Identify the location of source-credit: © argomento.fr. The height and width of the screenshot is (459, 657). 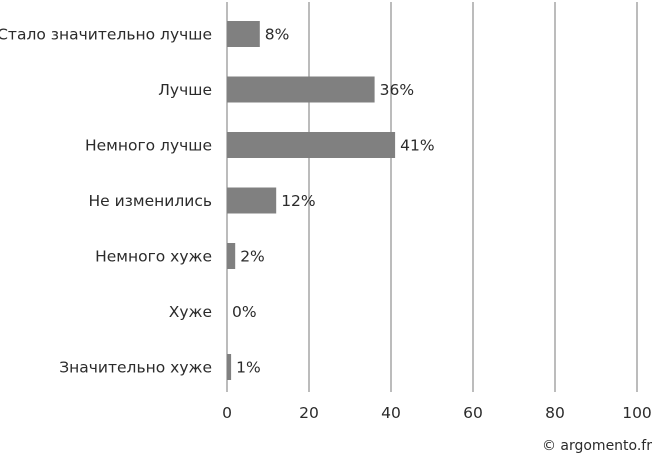
(597, 446).